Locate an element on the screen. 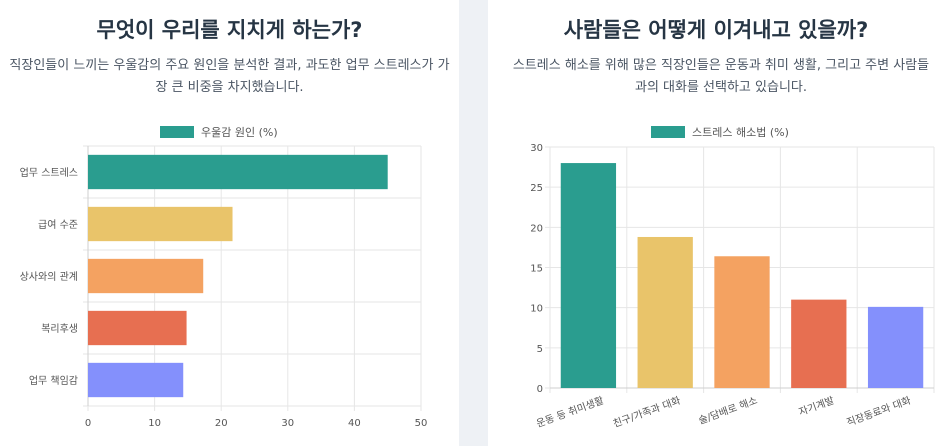 The height and width of the screenshot is (446, 944). y-tick-label: 30 is located at coordinates (536, 148).